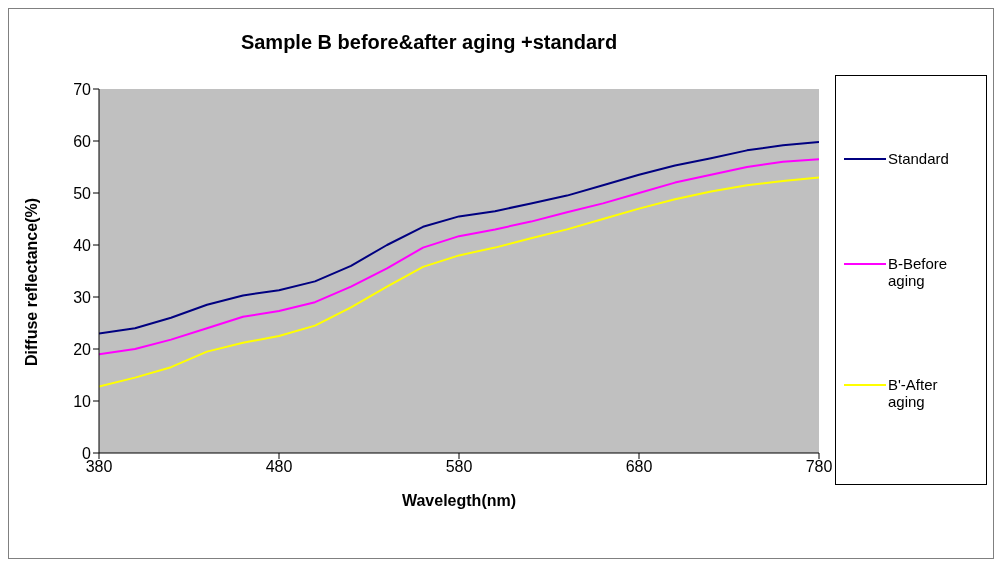 The image size is (1002, 567). What do you see at coordinates (82, 193) in the screenshot?
I see `y-tick-label: 50` at bounding box center [82, 193].